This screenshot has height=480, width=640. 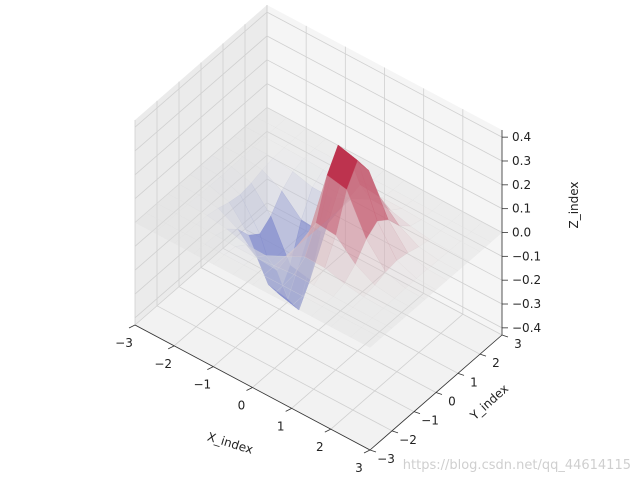 What do you see at coordinates (521, 209) in the screenshot?
I see `z-tick-label: 0.1` at bounding box center [521, 209].